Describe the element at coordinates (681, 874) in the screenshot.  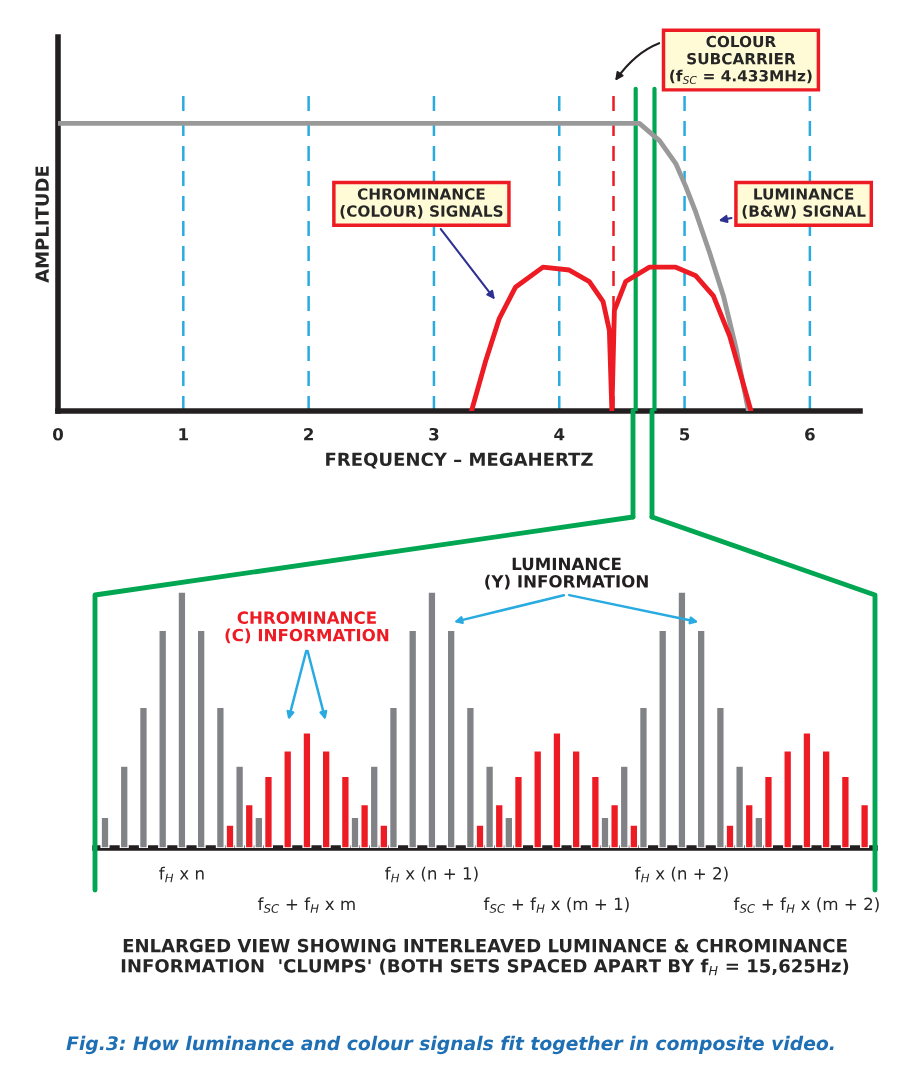
I see `x-tick-label: f$_{H}$ x (n + 2)` at that location.